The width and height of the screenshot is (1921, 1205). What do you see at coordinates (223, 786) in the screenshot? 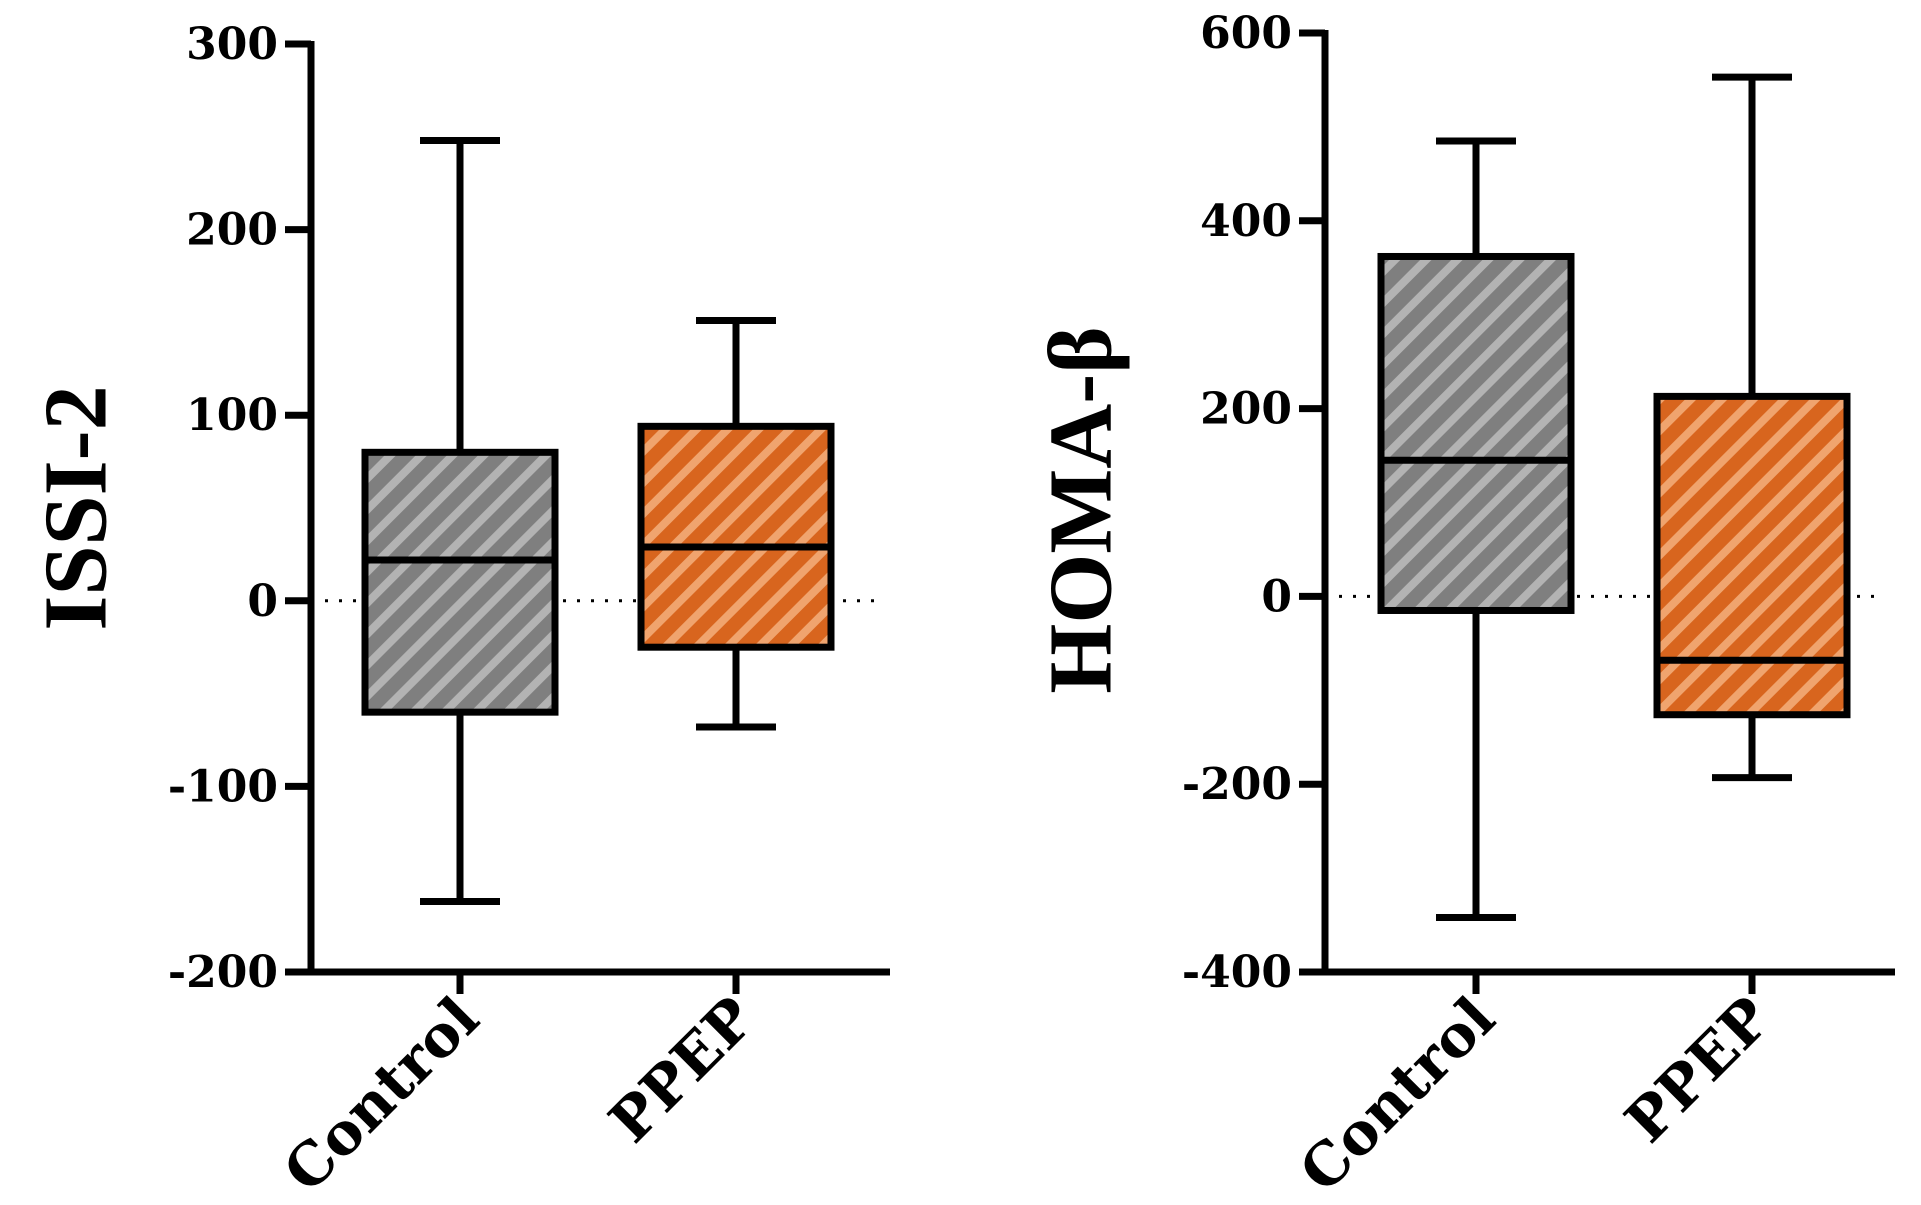
I see `y-tick-label: -100` at bounding box center [223, 786].